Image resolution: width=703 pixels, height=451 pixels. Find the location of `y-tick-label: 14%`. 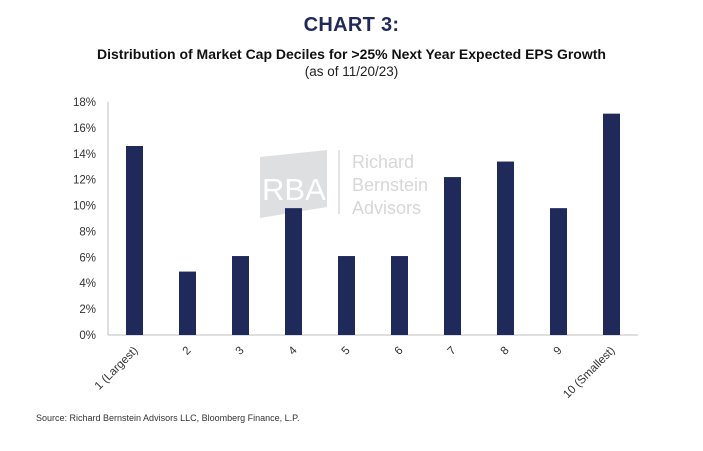

y-tick-label: 14% is located at coordinates (84, 155).